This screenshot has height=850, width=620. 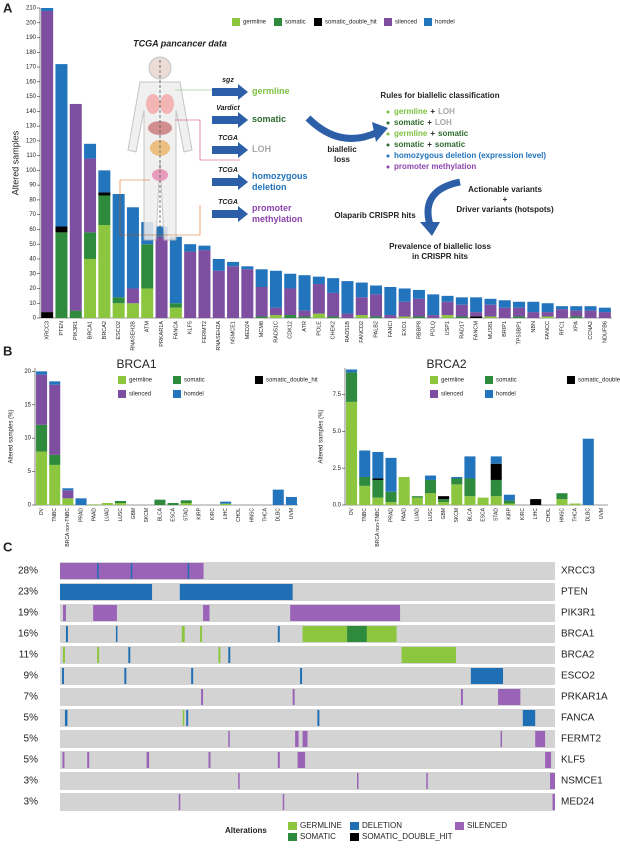 I want to click on body-figure, so click(x=179, y=148).